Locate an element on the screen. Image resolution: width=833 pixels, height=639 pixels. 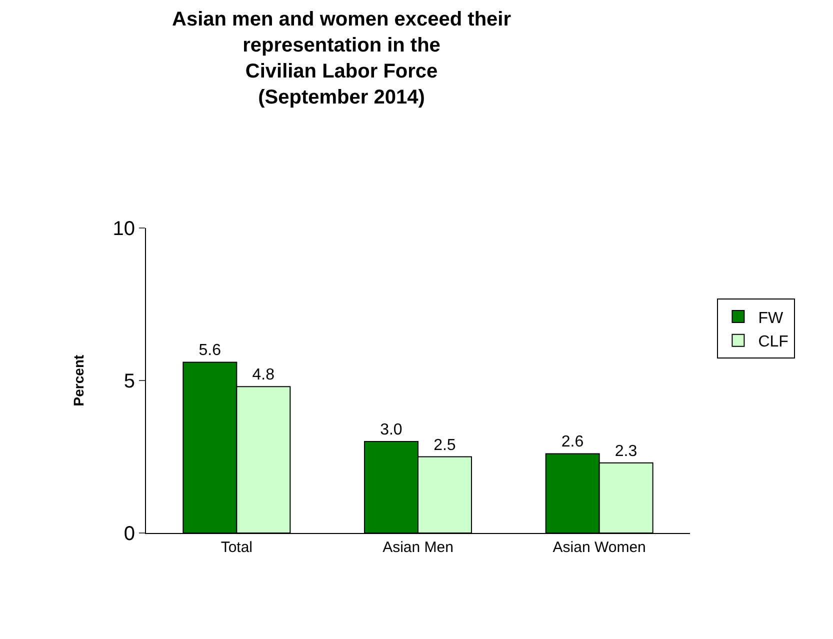
x-tick-label: Asian Women is located at coordinates (599, 547).